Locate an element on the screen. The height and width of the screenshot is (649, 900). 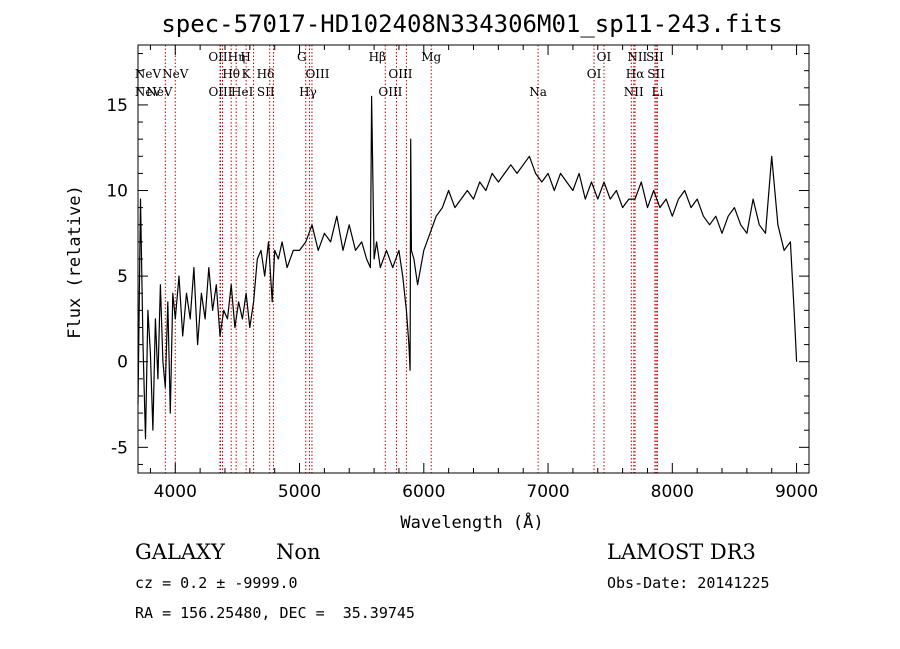
spectral-line-label: Hγ is located at coordinates (308, 92).